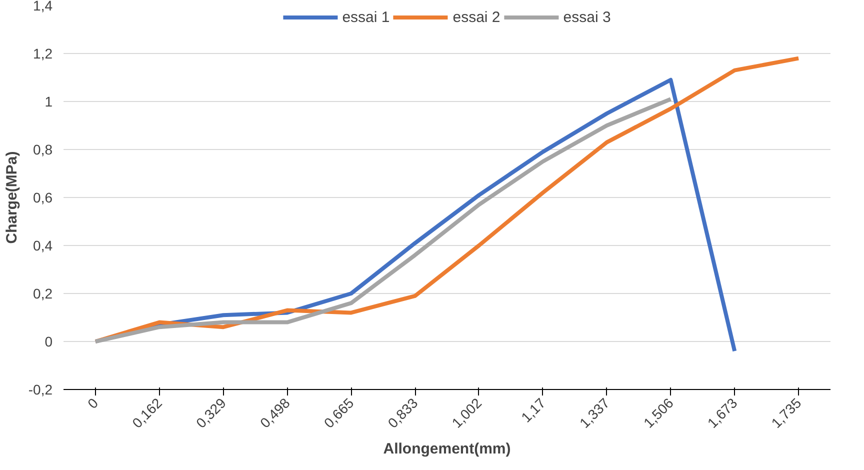 This screenshot has height=470, width=864. Describe the element at coordinates (93, 403) in the screenshot. I see `x-tick-label: 0` at that location.